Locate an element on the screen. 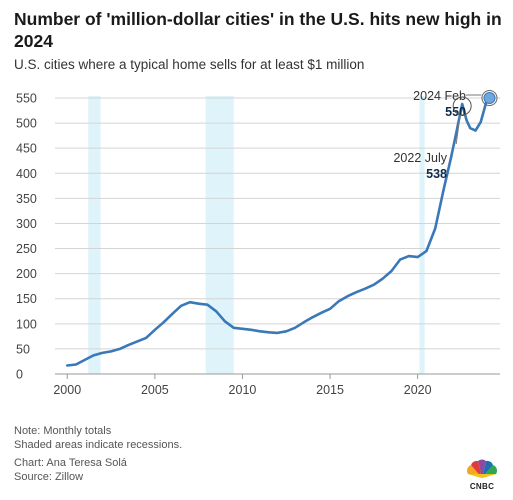  y-tick-label: 500 is located at coordinates (26, 124).